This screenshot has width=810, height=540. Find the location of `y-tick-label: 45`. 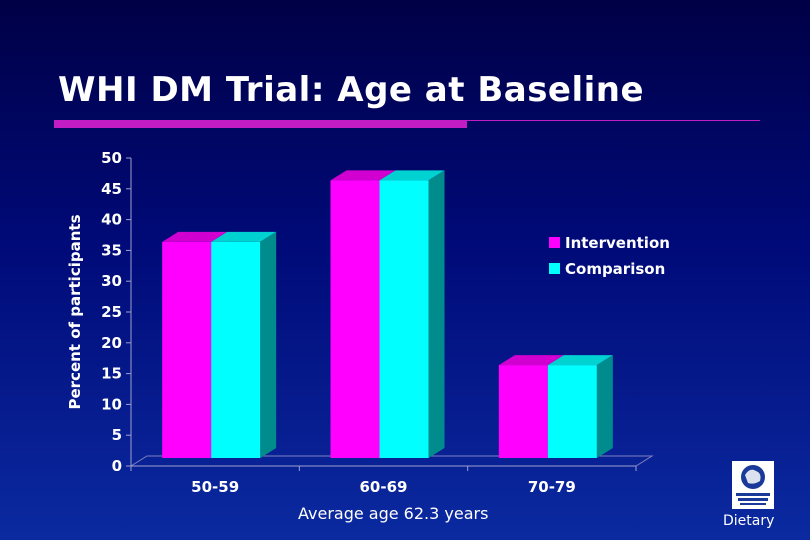

y-tick-label: 45 is located at coordinates (111, 189).